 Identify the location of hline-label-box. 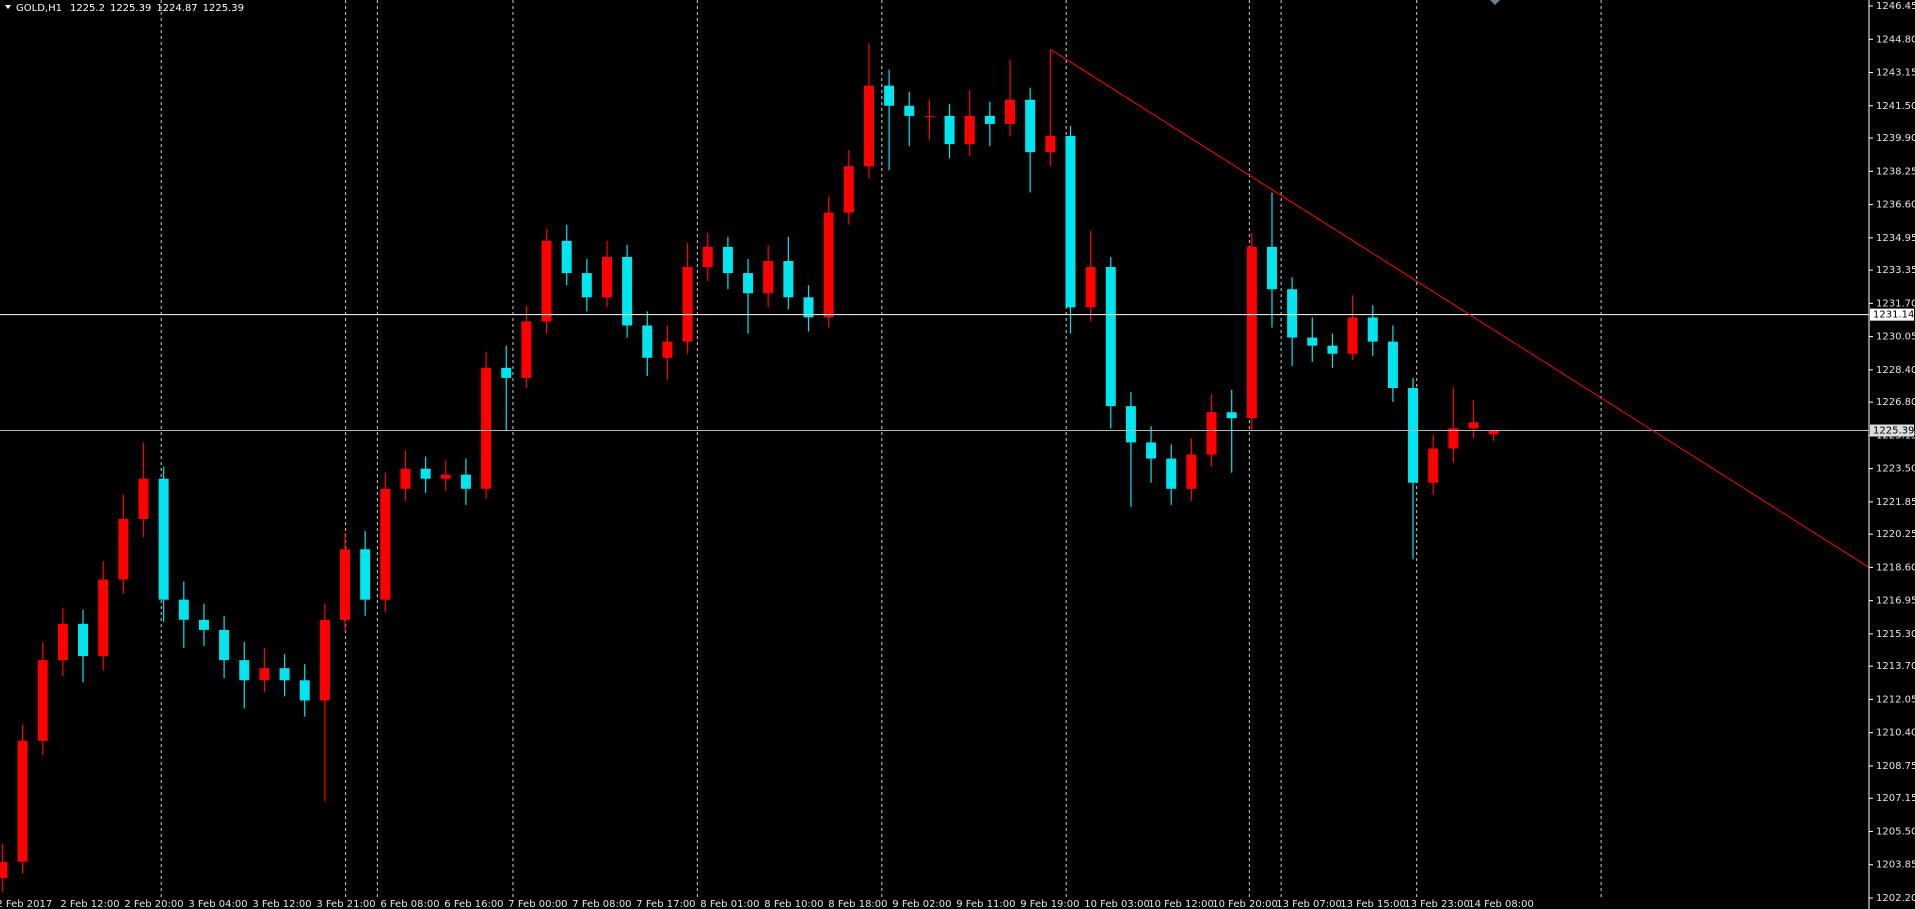
(1892, 314).